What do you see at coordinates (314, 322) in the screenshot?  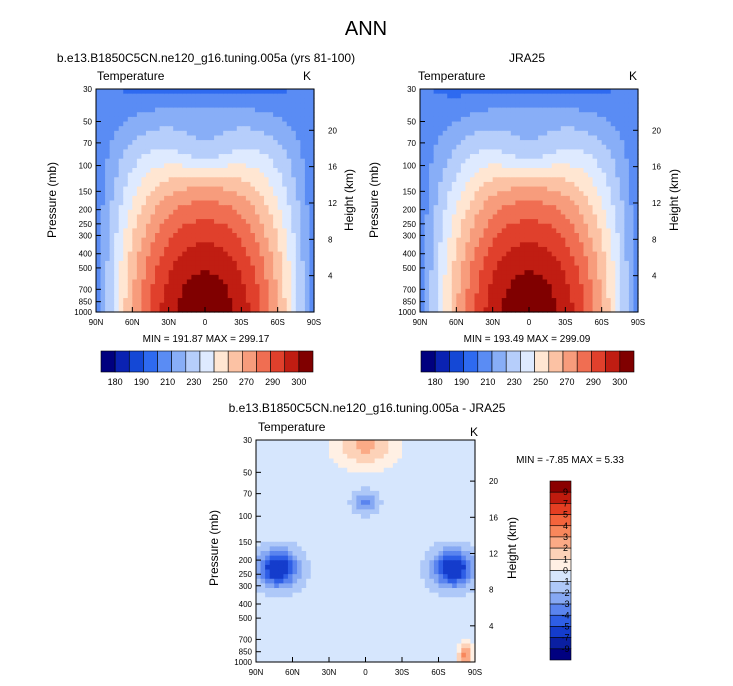 I see `latitude-tick-label: 90S` at bounding box center [314, 322].